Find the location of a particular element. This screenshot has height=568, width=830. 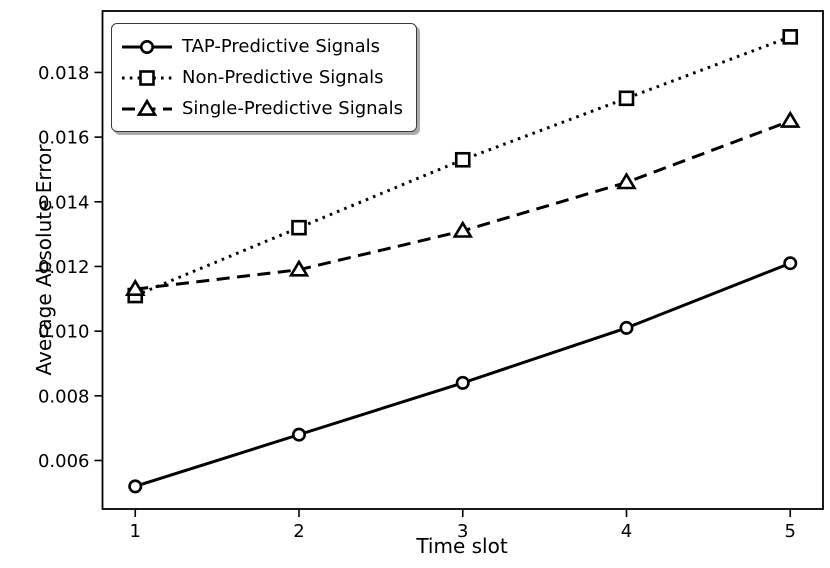

x-tick-label: 4 is located at coordinates (626, 531).